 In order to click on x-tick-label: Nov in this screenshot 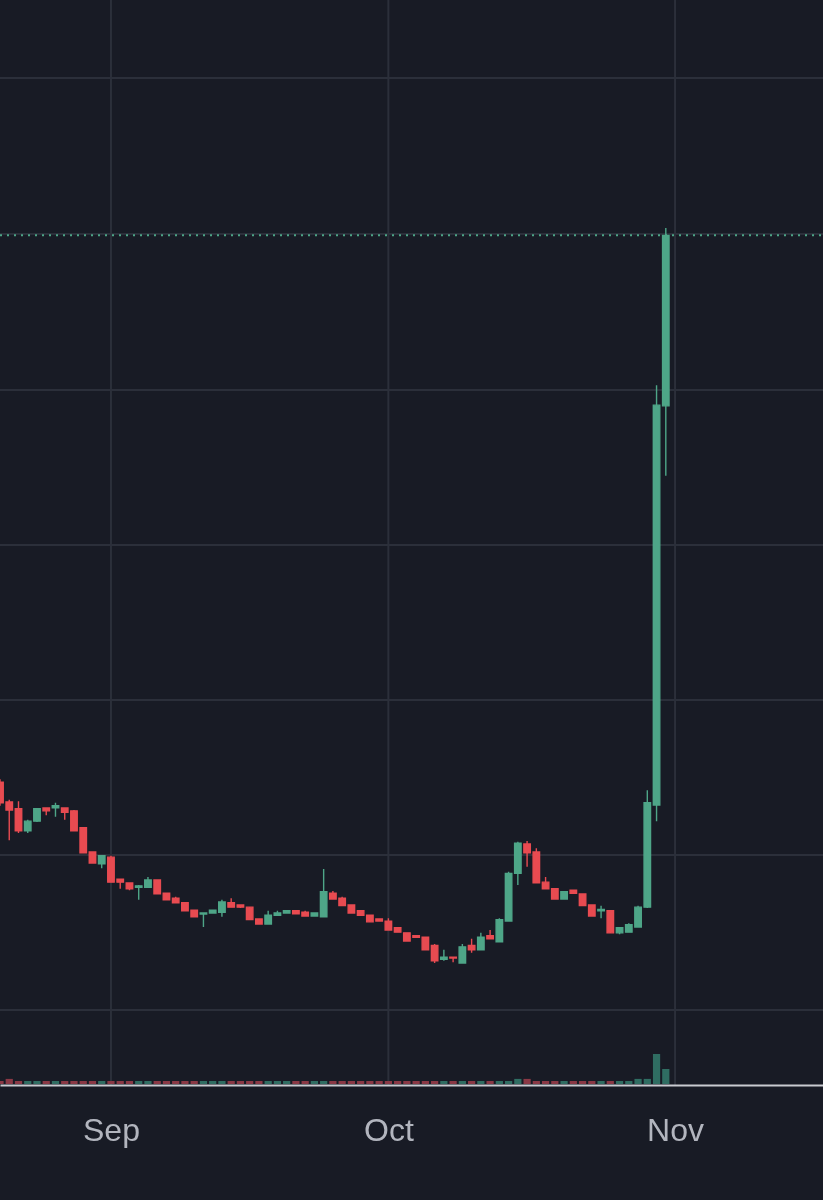, I will do `click(675, 1129)`.